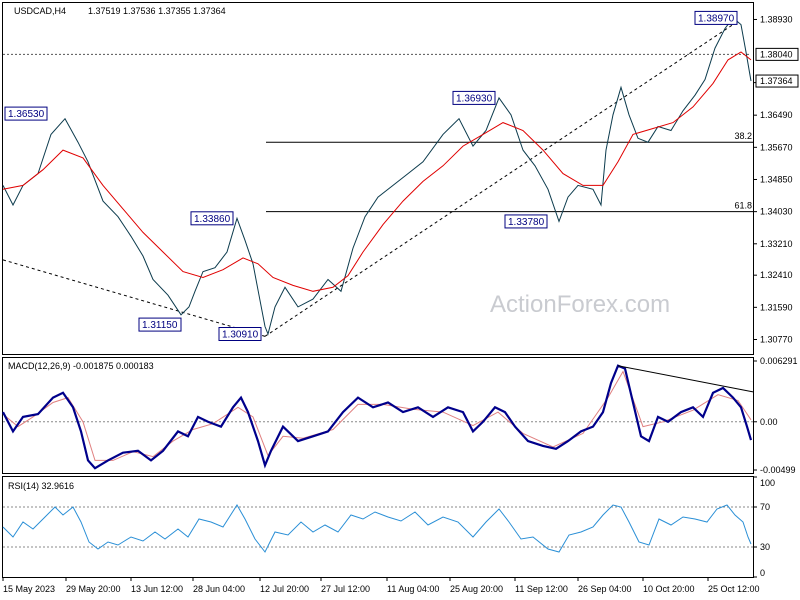 Image resolution: width=800 pixels, height=600 pixels. I want to click on price-y-tick-label: 1.31590, so click(776, 307).